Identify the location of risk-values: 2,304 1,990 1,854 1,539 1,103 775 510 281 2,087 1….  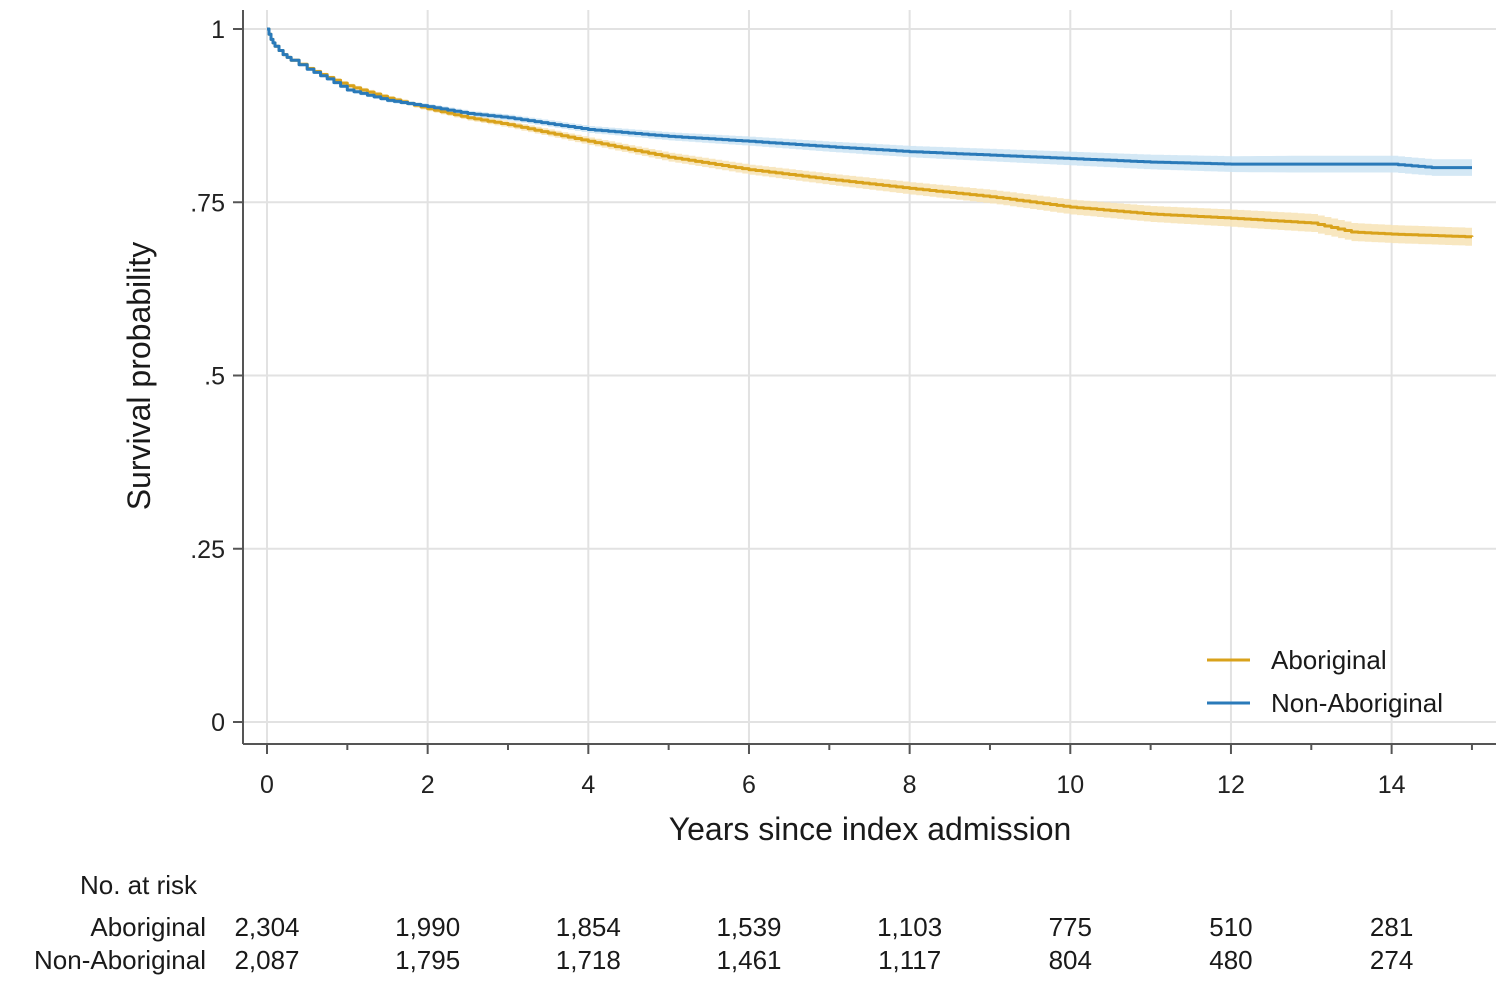
(823, 943).